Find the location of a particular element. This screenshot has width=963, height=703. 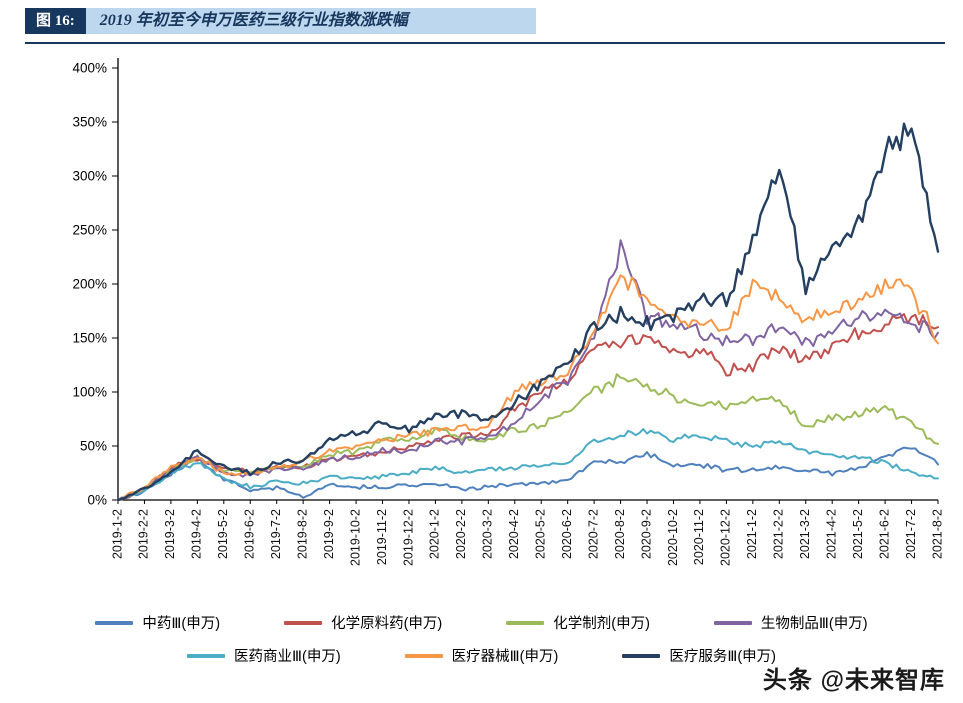

legend-label: 医疗器械Ⅲ(申万) is located at coordinates (505, 657).